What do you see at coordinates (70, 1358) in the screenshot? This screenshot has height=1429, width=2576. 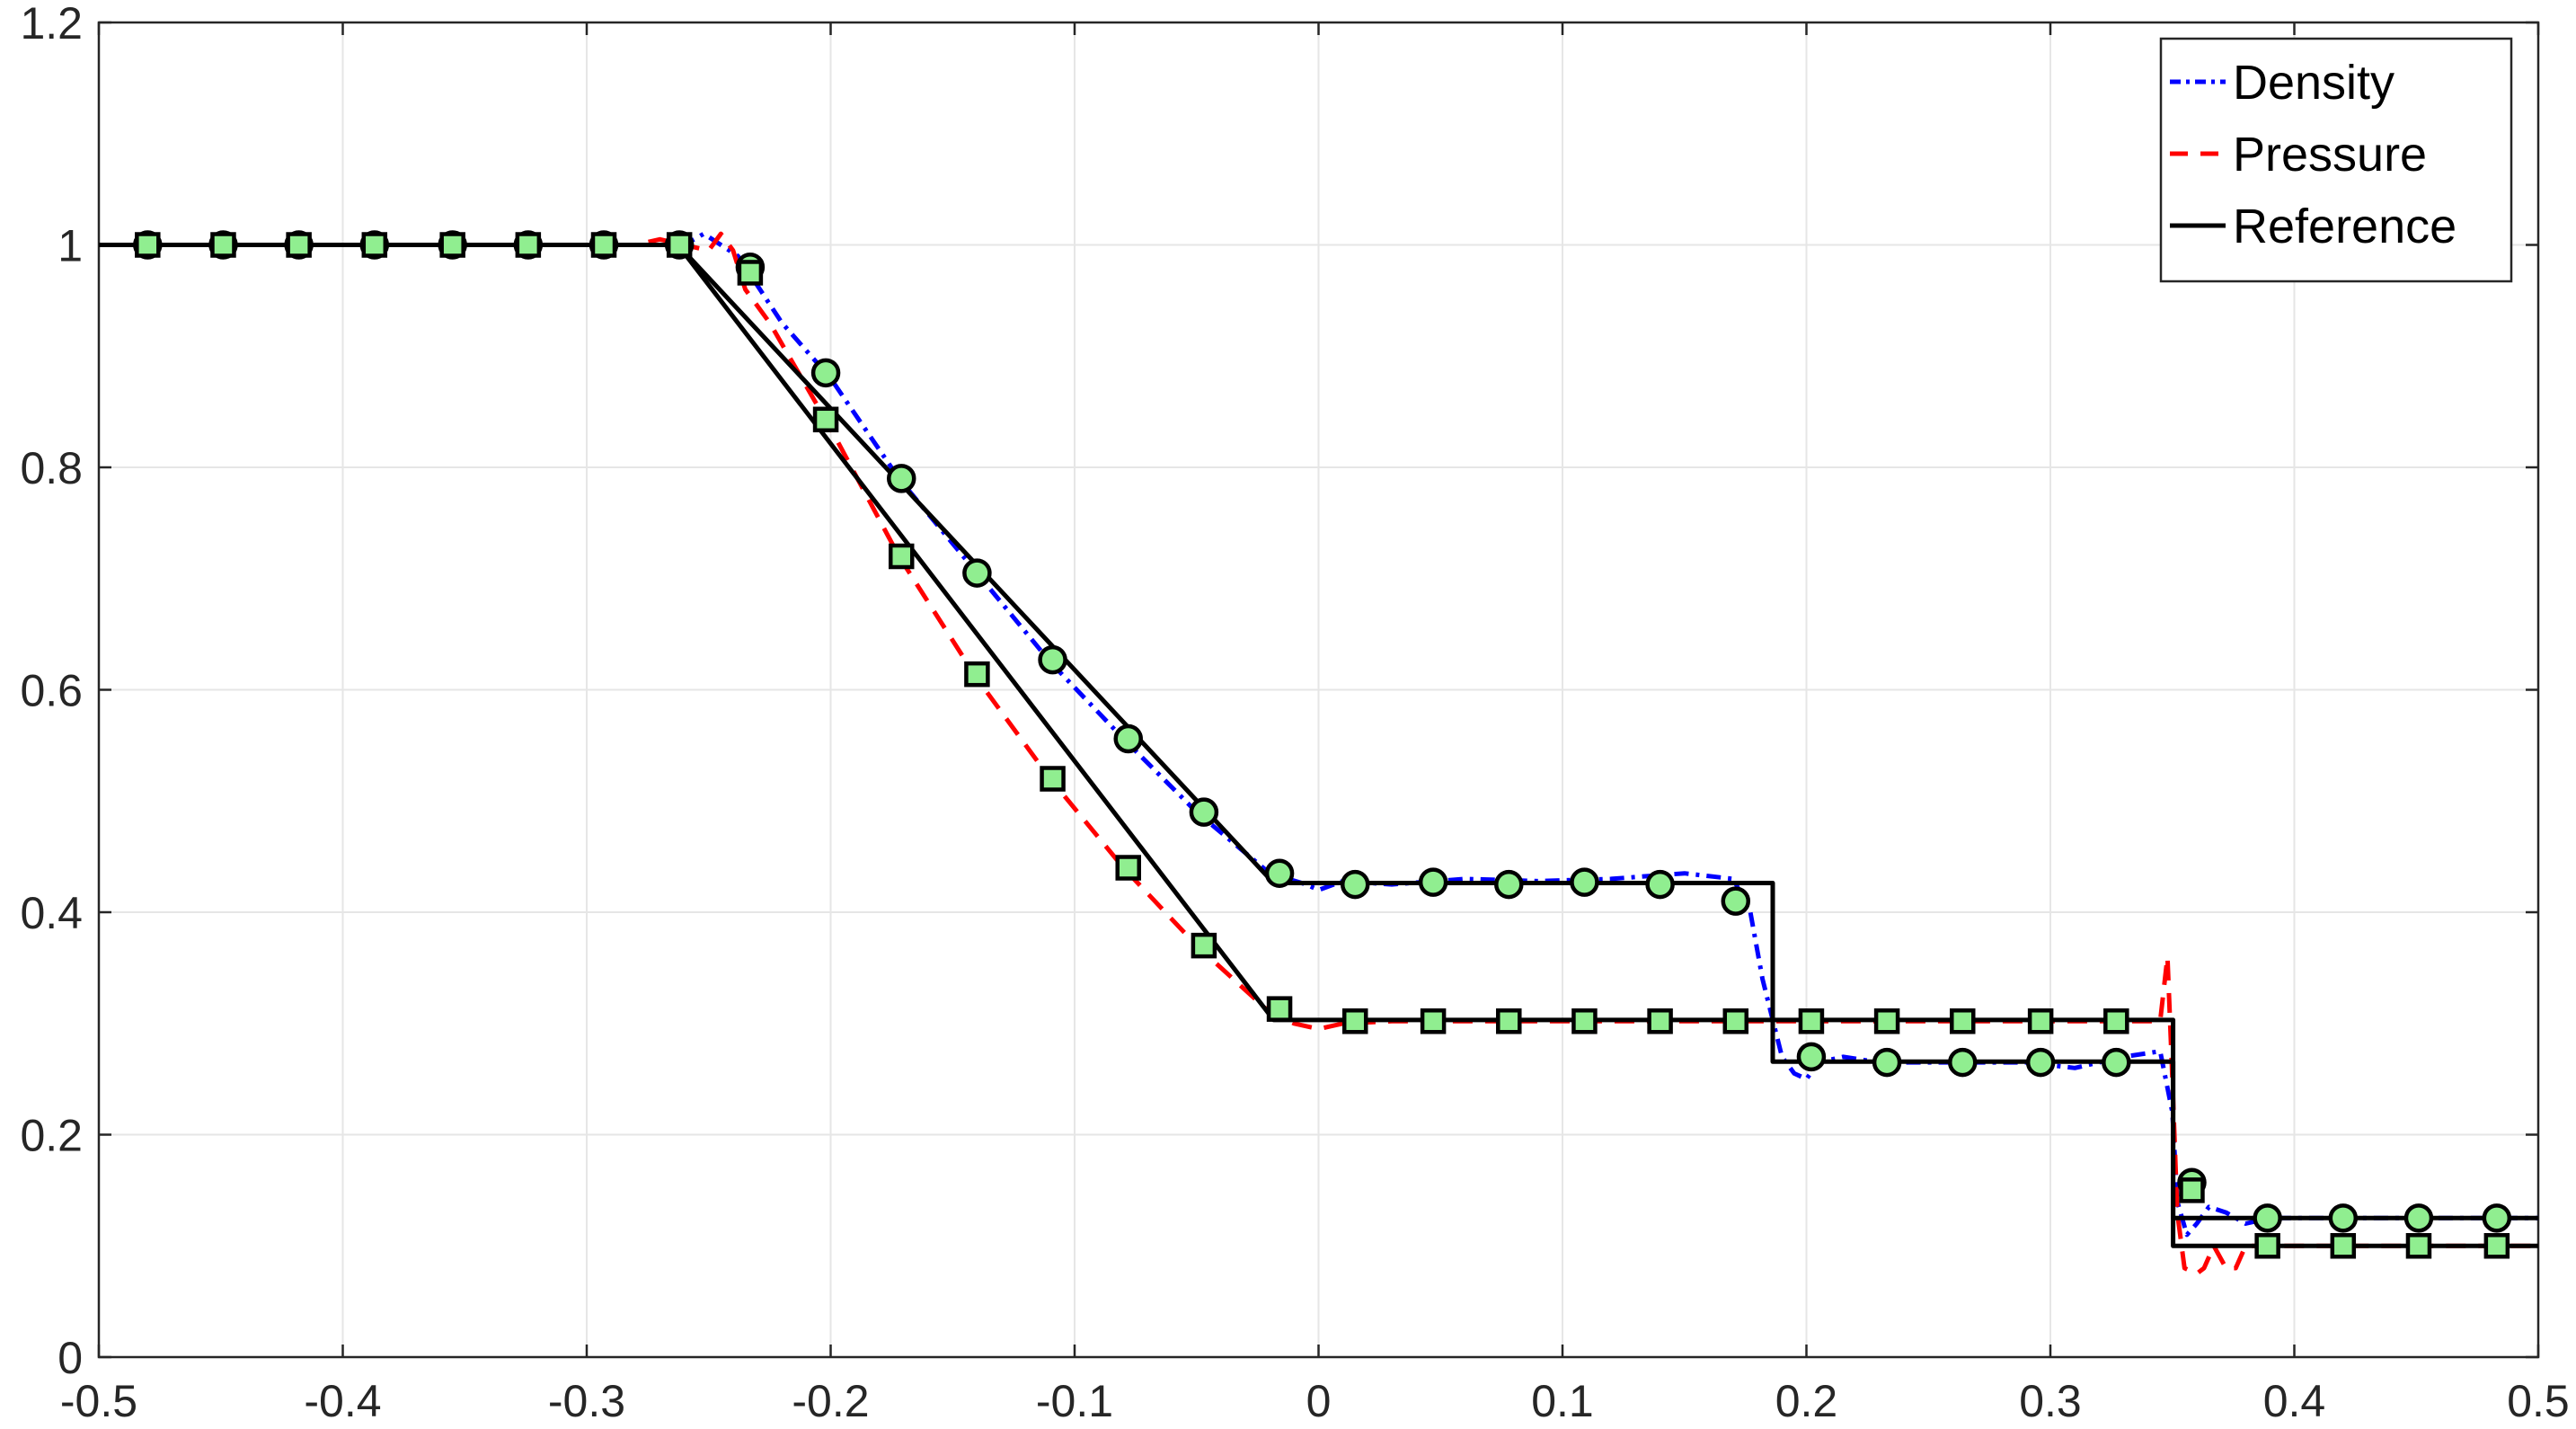 I see `y-tick-label: 0` at bounding box center [70, 1358].